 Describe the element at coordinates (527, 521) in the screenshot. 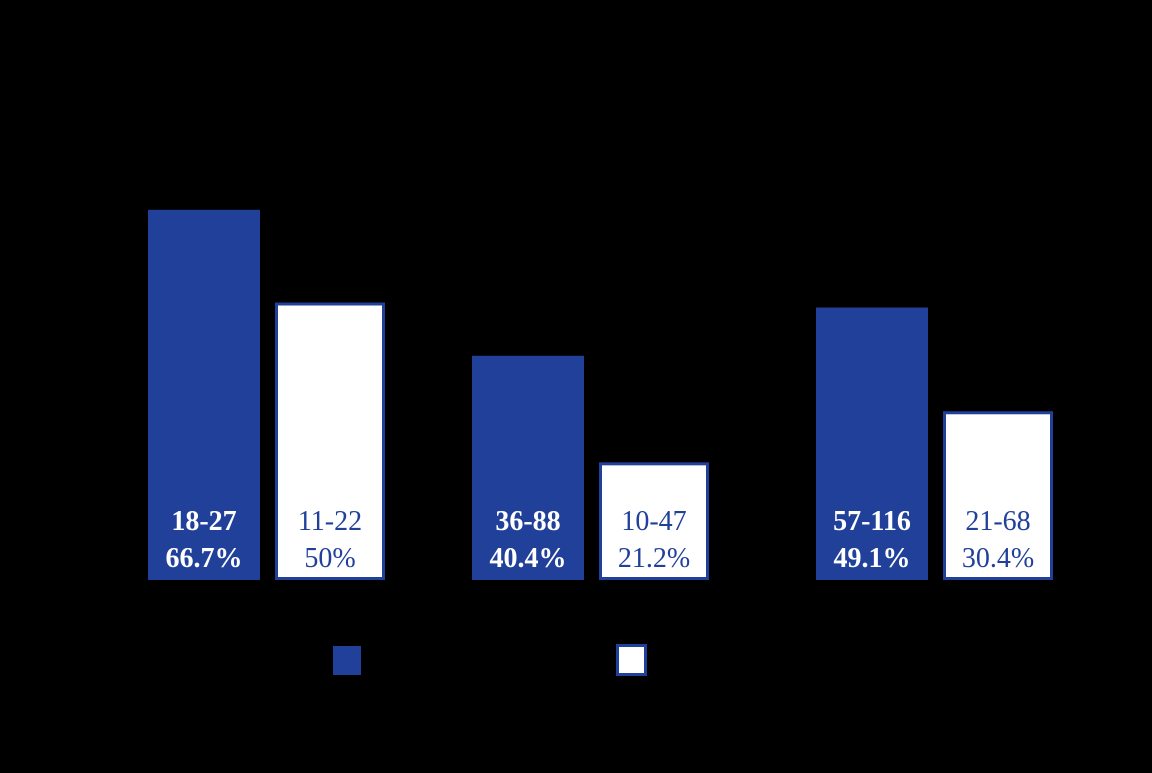

I see `count-label-series-1-group-2: 36-88` at that location.